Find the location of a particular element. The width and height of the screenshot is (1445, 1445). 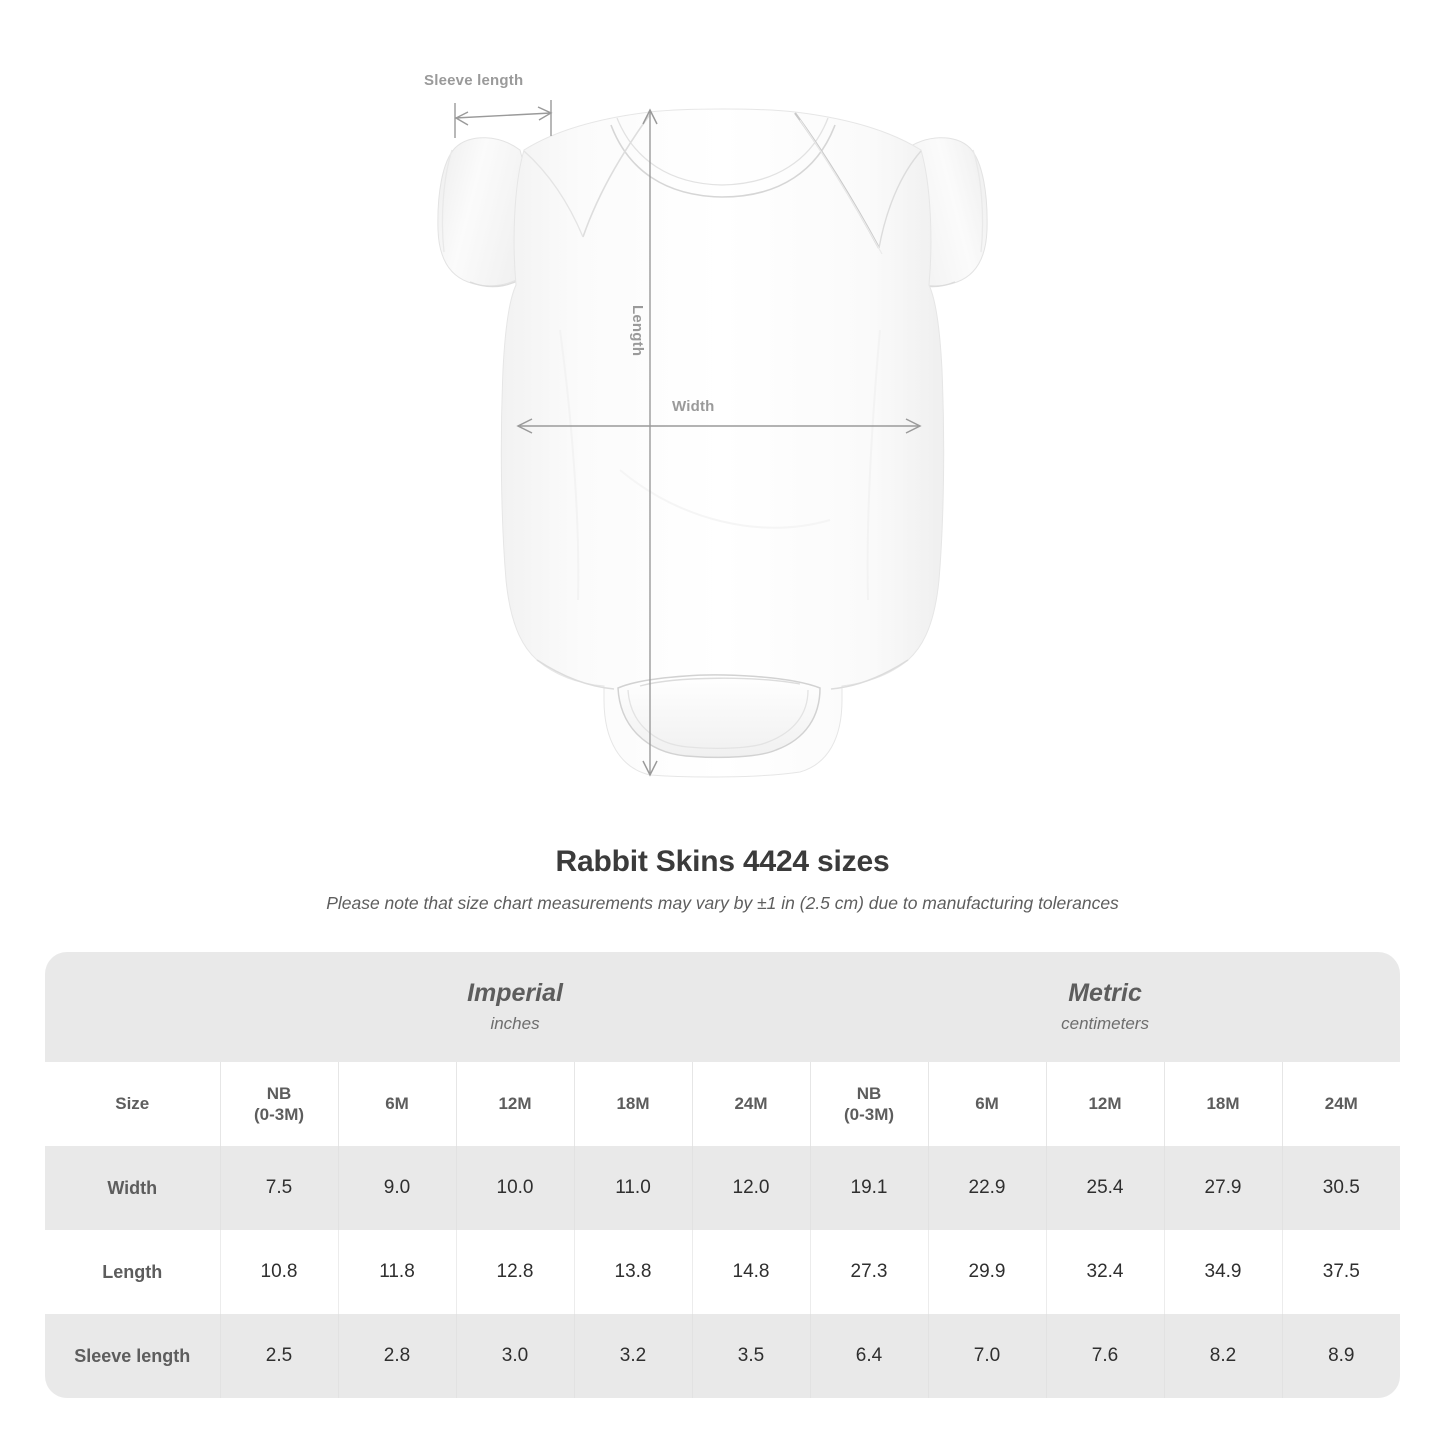

cell-width-imperial-6m: 9.0 is located at coordinates (397, 1188).